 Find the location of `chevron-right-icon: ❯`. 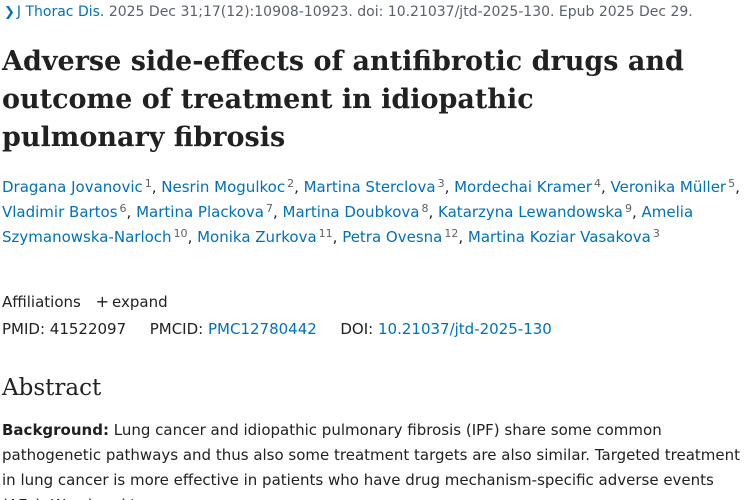

chevron-right-icon: ❯ is located at coordinates (9, 12).